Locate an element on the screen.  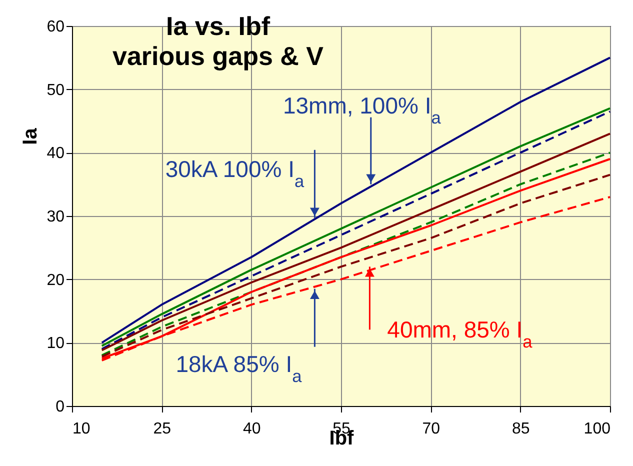
annotation: 13mm, 100% I$_{a}$ is located at coordinates (362, 110).